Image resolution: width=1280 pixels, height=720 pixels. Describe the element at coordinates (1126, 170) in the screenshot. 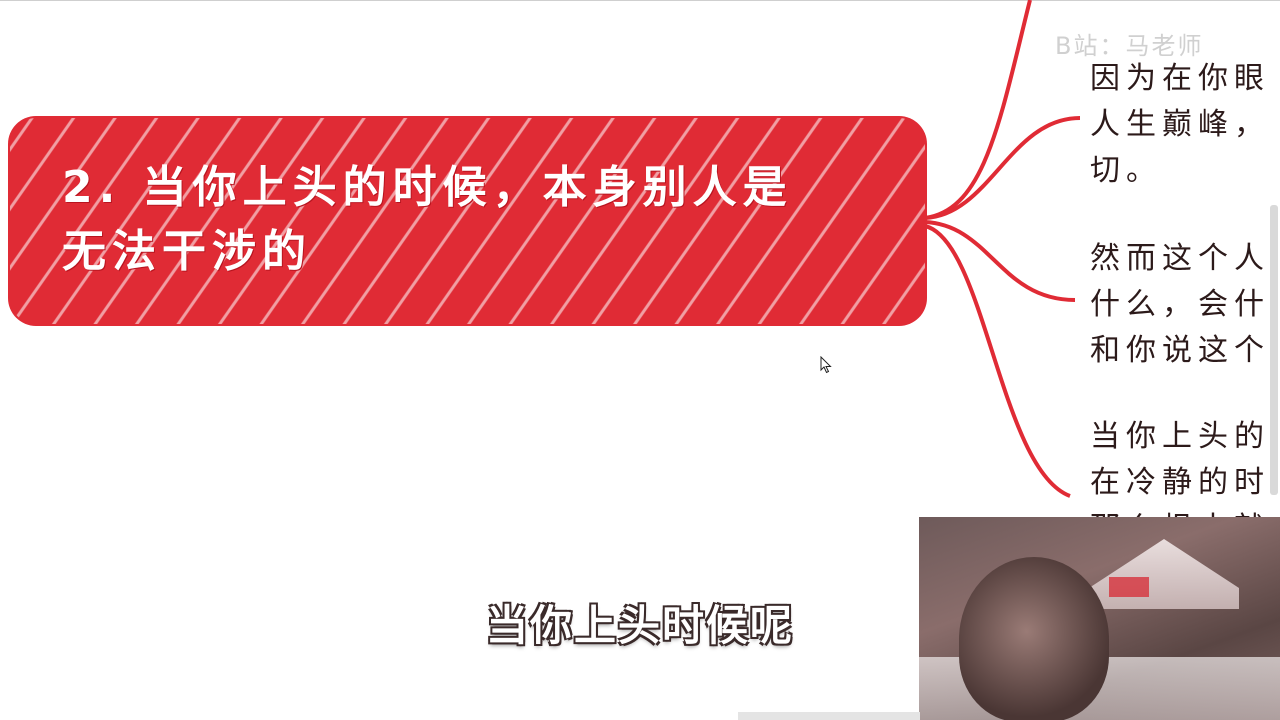

I see `child-node-1-line-3: 切。` at that location.